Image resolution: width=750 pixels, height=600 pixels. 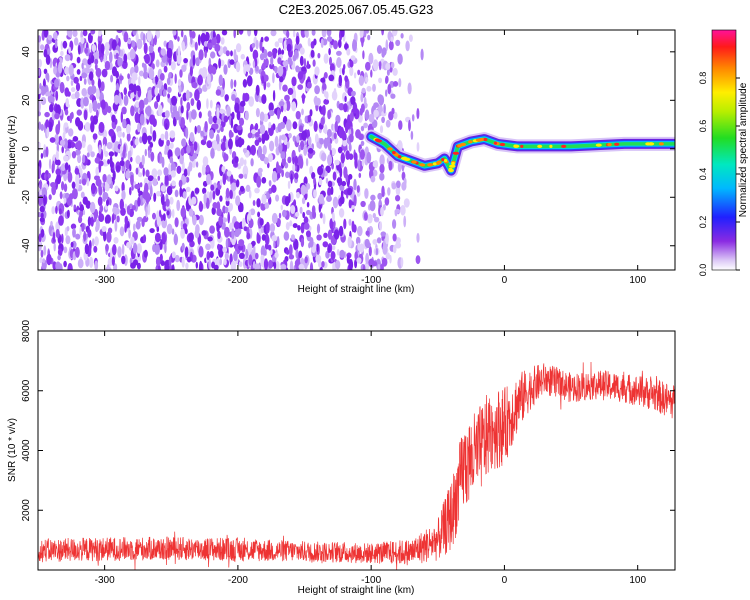 What do you see at coordinates (703, 174) in the screenshot?
I see `colorbar-tick-label: 0.4` at bounding box center [703, 174].